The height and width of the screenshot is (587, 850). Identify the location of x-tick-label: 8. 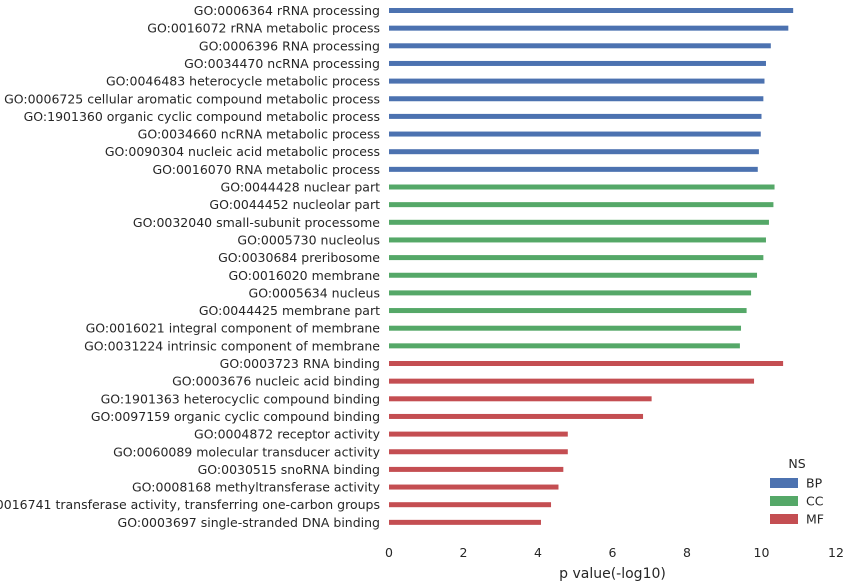
(687, 552).